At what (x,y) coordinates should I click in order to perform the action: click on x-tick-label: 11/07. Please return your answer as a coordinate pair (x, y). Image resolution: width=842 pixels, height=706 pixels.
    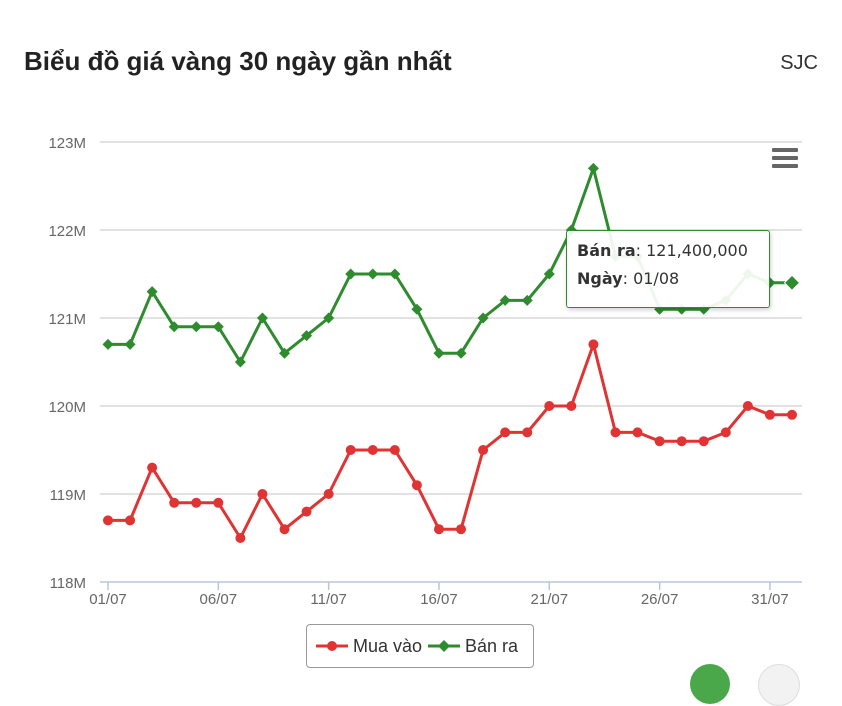
    Looking at the image, I should click on (328, 599).